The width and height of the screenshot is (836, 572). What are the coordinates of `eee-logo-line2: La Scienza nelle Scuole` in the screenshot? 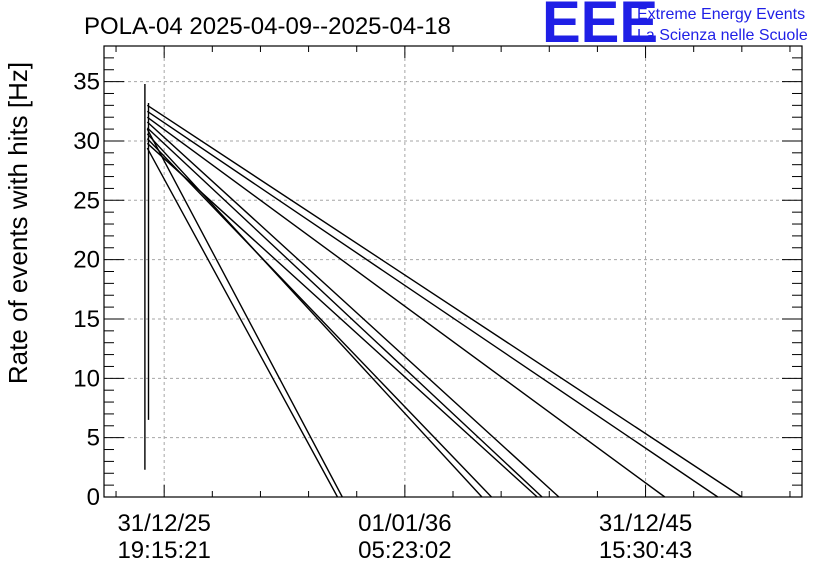 It's located at (722, 35).